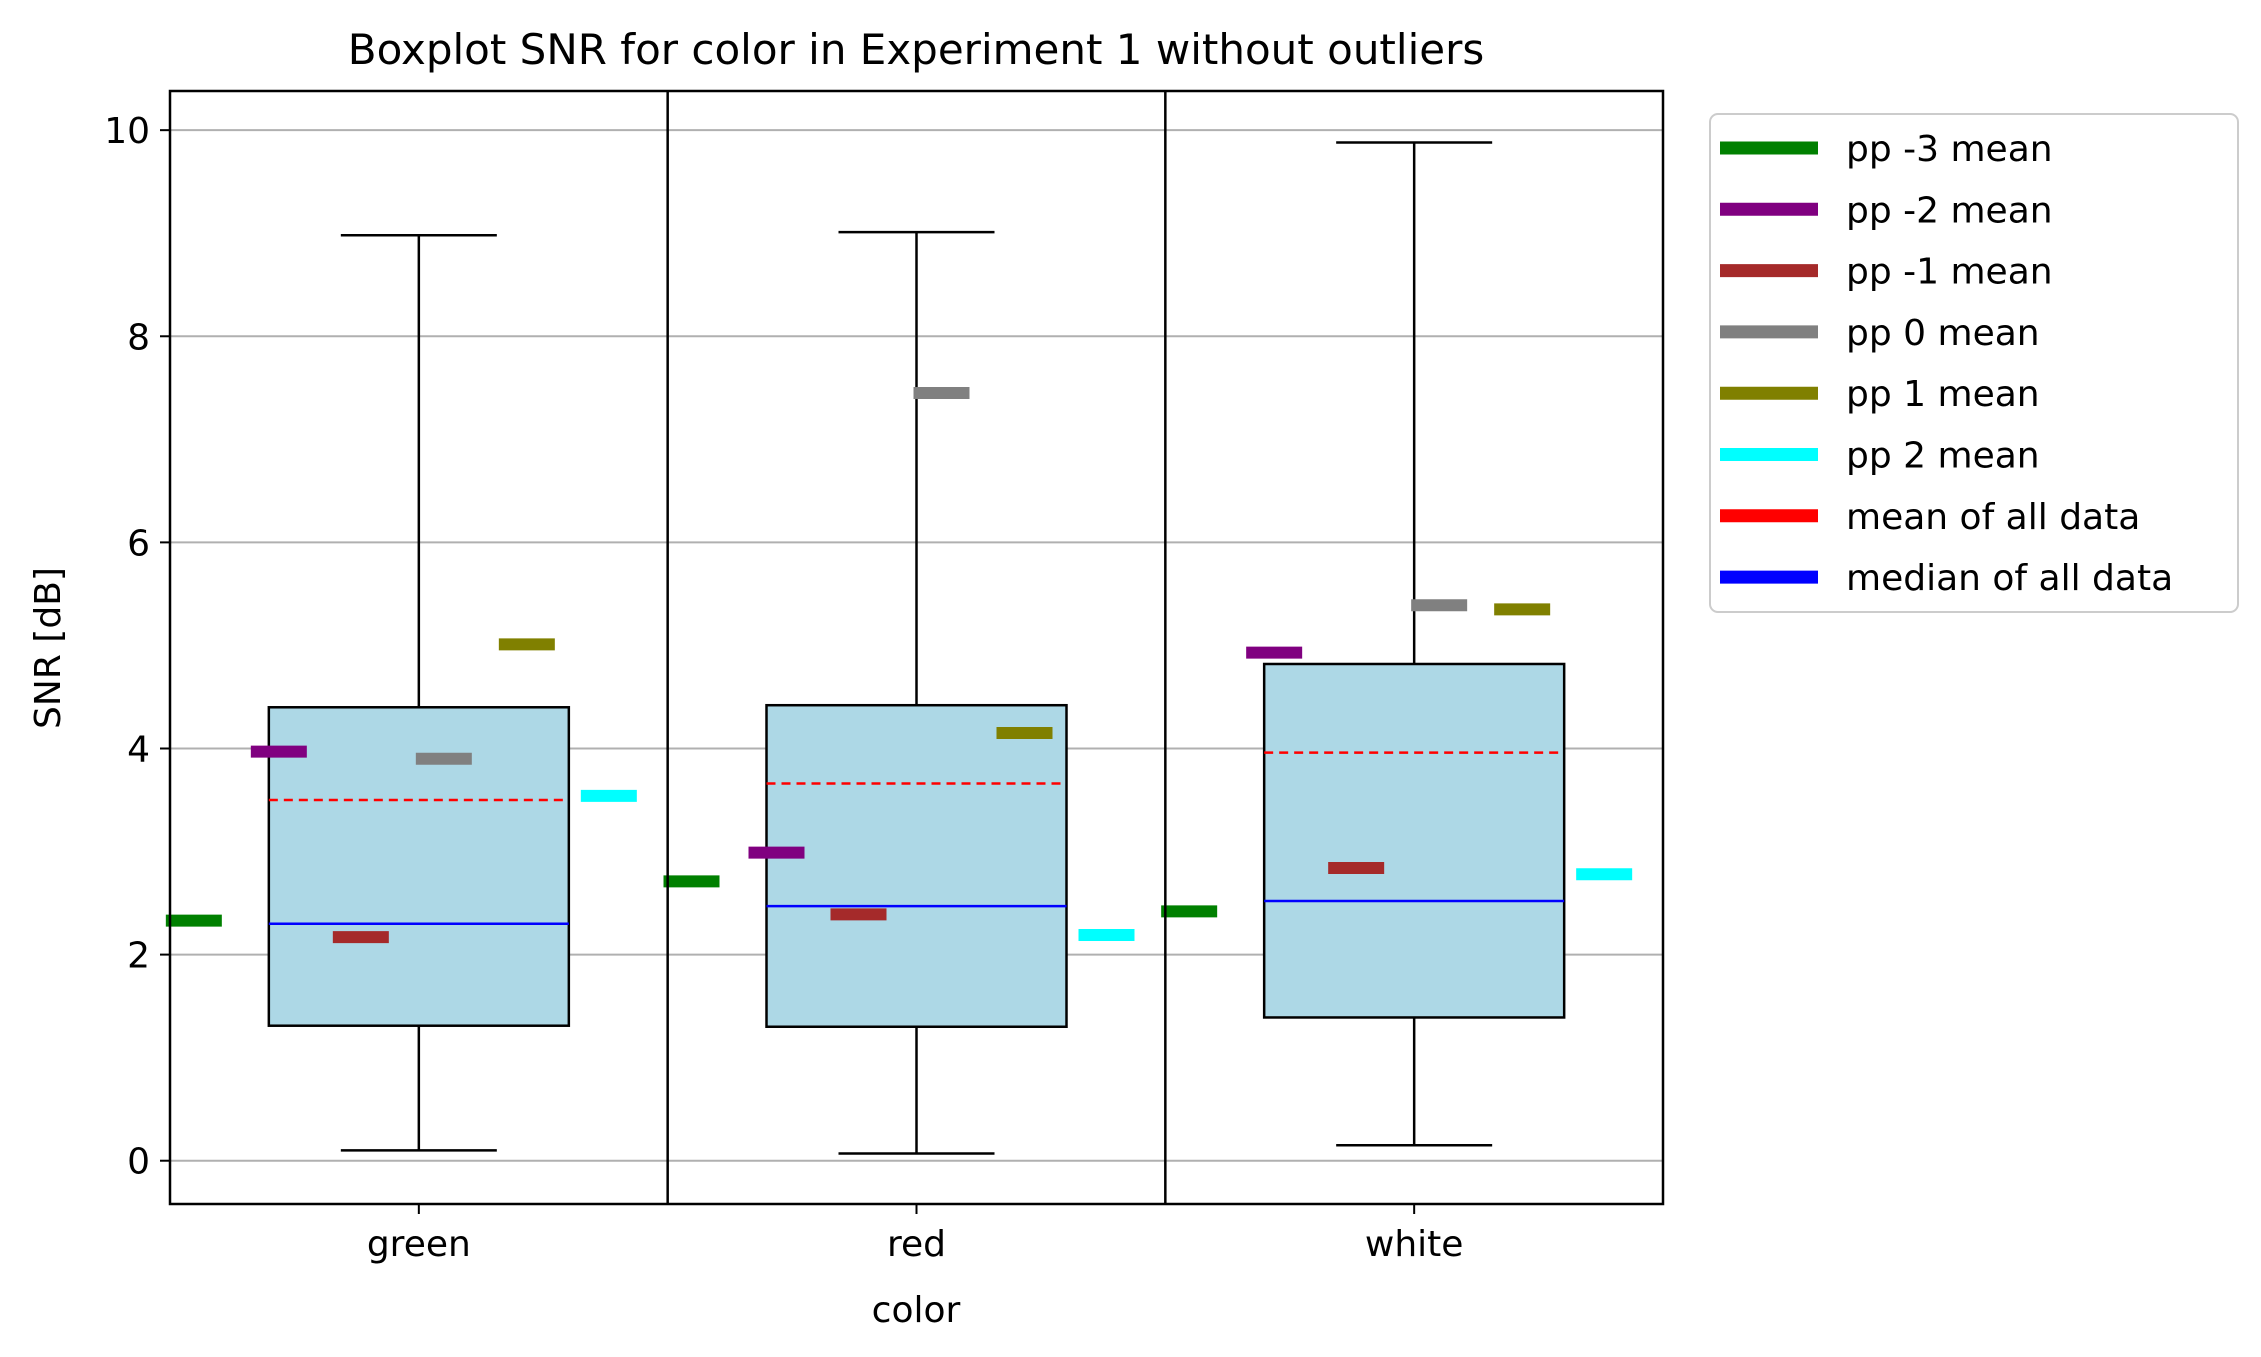  What do you see at coordinates (127, 131) in the screenshot?
I see `y-tick-label: 10` at bounding box center [127, 131].